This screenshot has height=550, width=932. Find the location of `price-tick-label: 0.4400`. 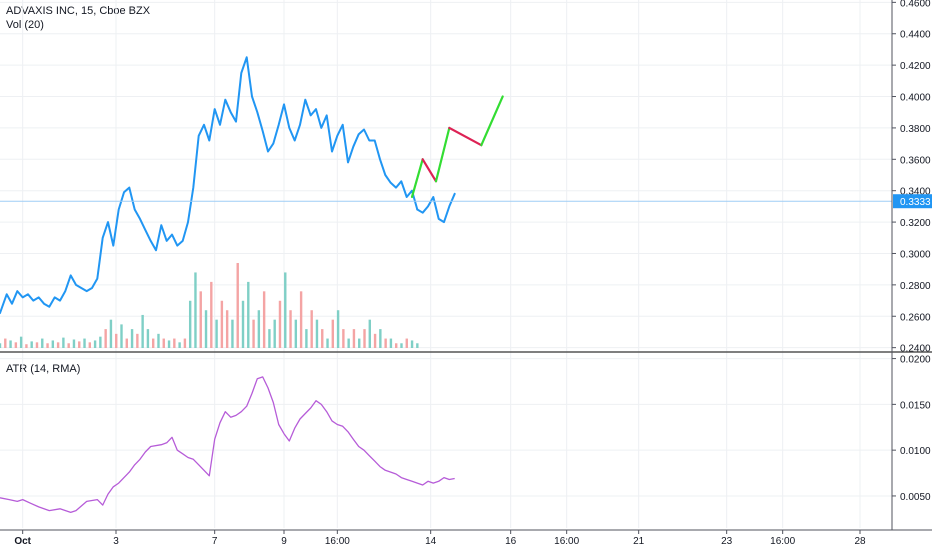

price-tick-label: 0.4400 is located at coordinates (915, 35).